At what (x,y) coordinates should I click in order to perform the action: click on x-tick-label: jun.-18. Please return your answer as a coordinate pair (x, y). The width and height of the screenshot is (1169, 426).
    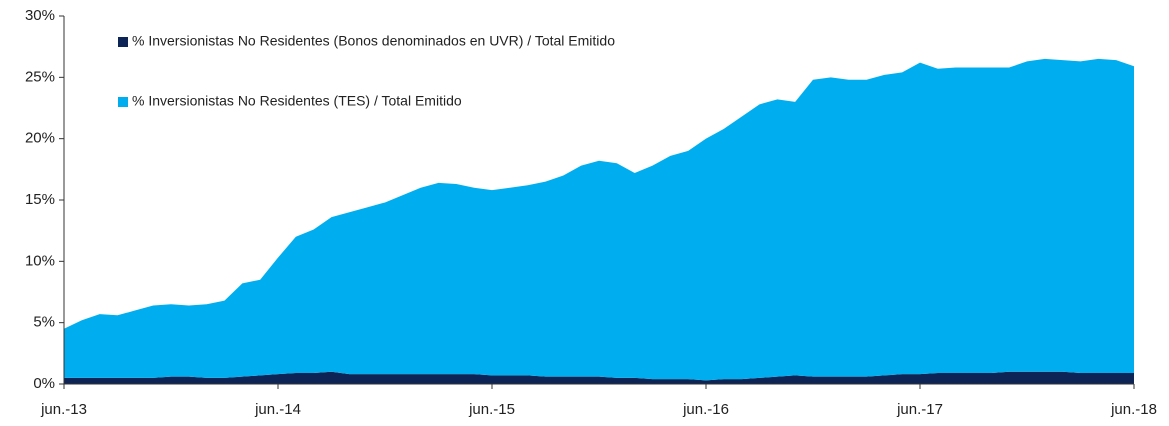
    Looking at the image, I should click on (1133, 409).